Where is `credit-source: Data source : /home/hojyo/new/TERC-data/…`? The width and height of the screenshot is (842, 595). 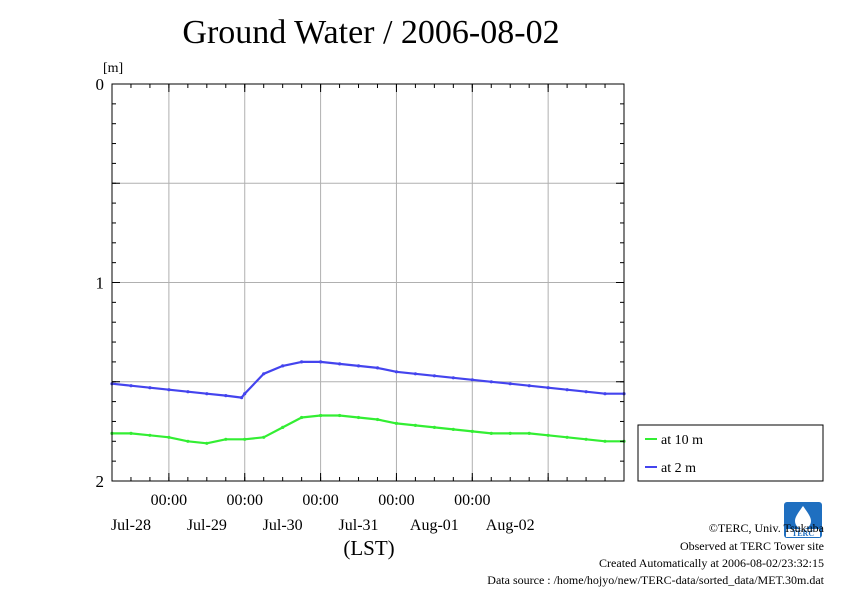
credit-source: Data source : /home/hojyo/new/TERC-data/… is located at coordinates (655, 580).